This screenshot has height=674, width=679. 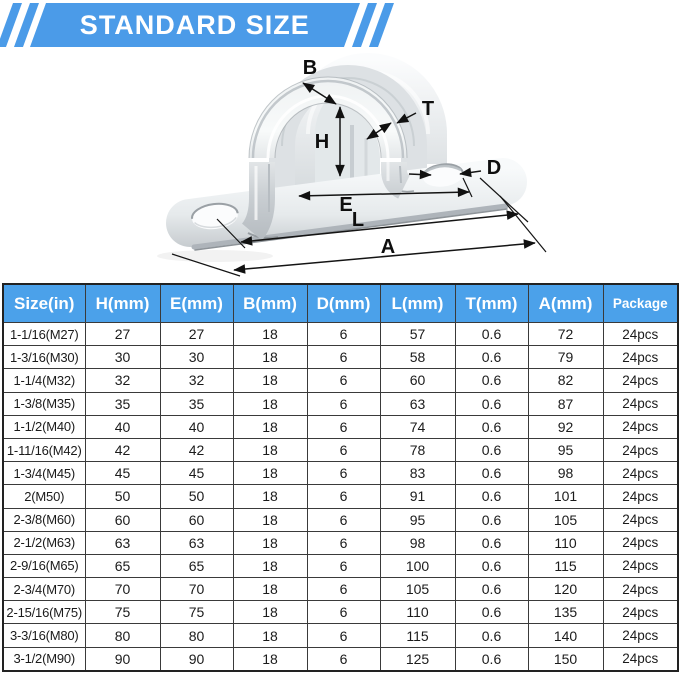 What do you see at coordinates (420, 174) in the screenshot?
I see `dim-D-arrow` at bounding box center [420, 174].